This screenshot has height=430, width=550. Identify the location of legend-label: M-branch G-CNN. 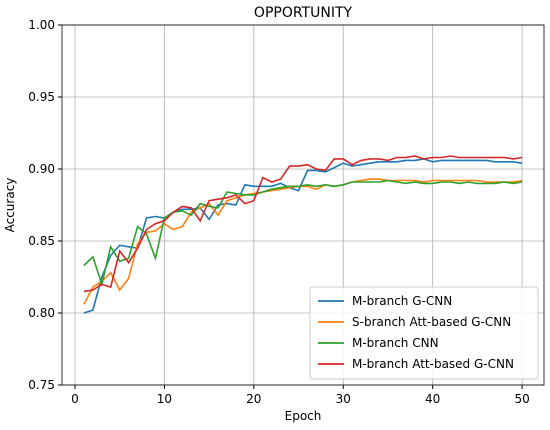
(402, 301).